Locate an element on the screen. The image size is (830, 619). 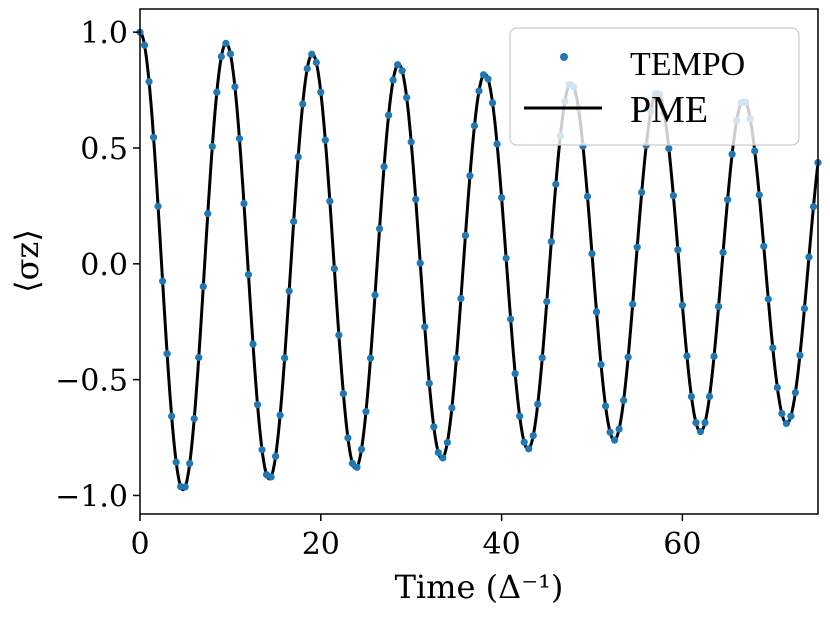
legend-tempo-label: TEMPO is located at coordinates (687, 64).